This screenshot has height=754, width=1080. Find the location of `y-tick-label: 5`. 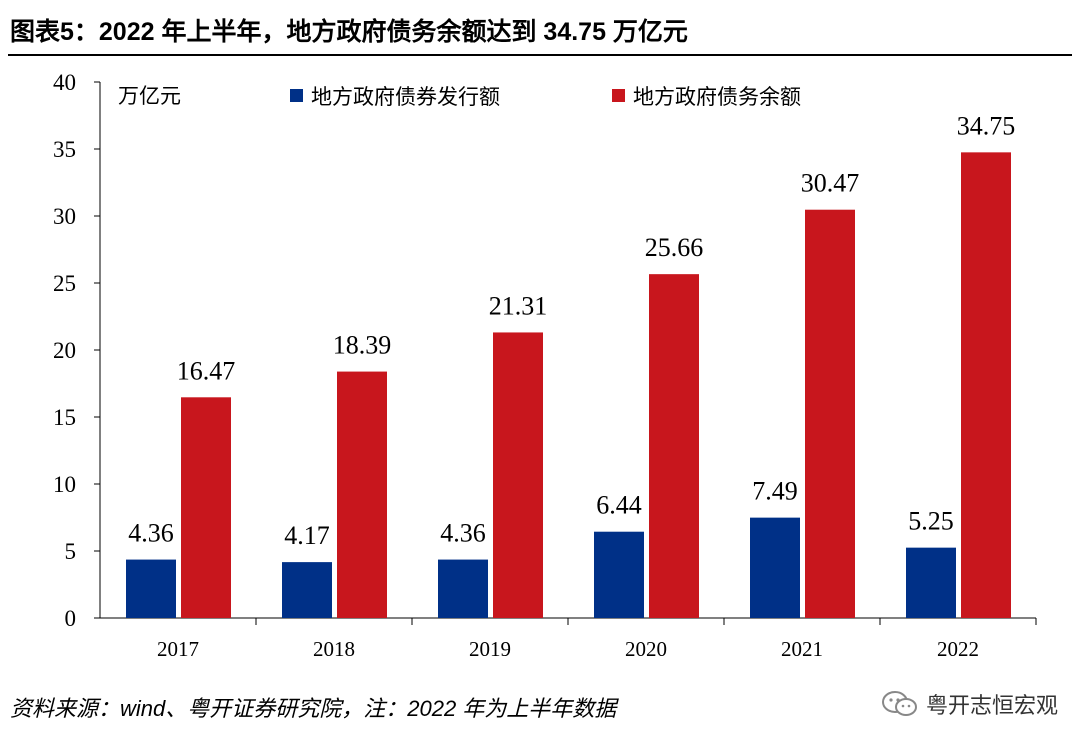

y-tick-label: 5 is located at coordinates (71, 551).